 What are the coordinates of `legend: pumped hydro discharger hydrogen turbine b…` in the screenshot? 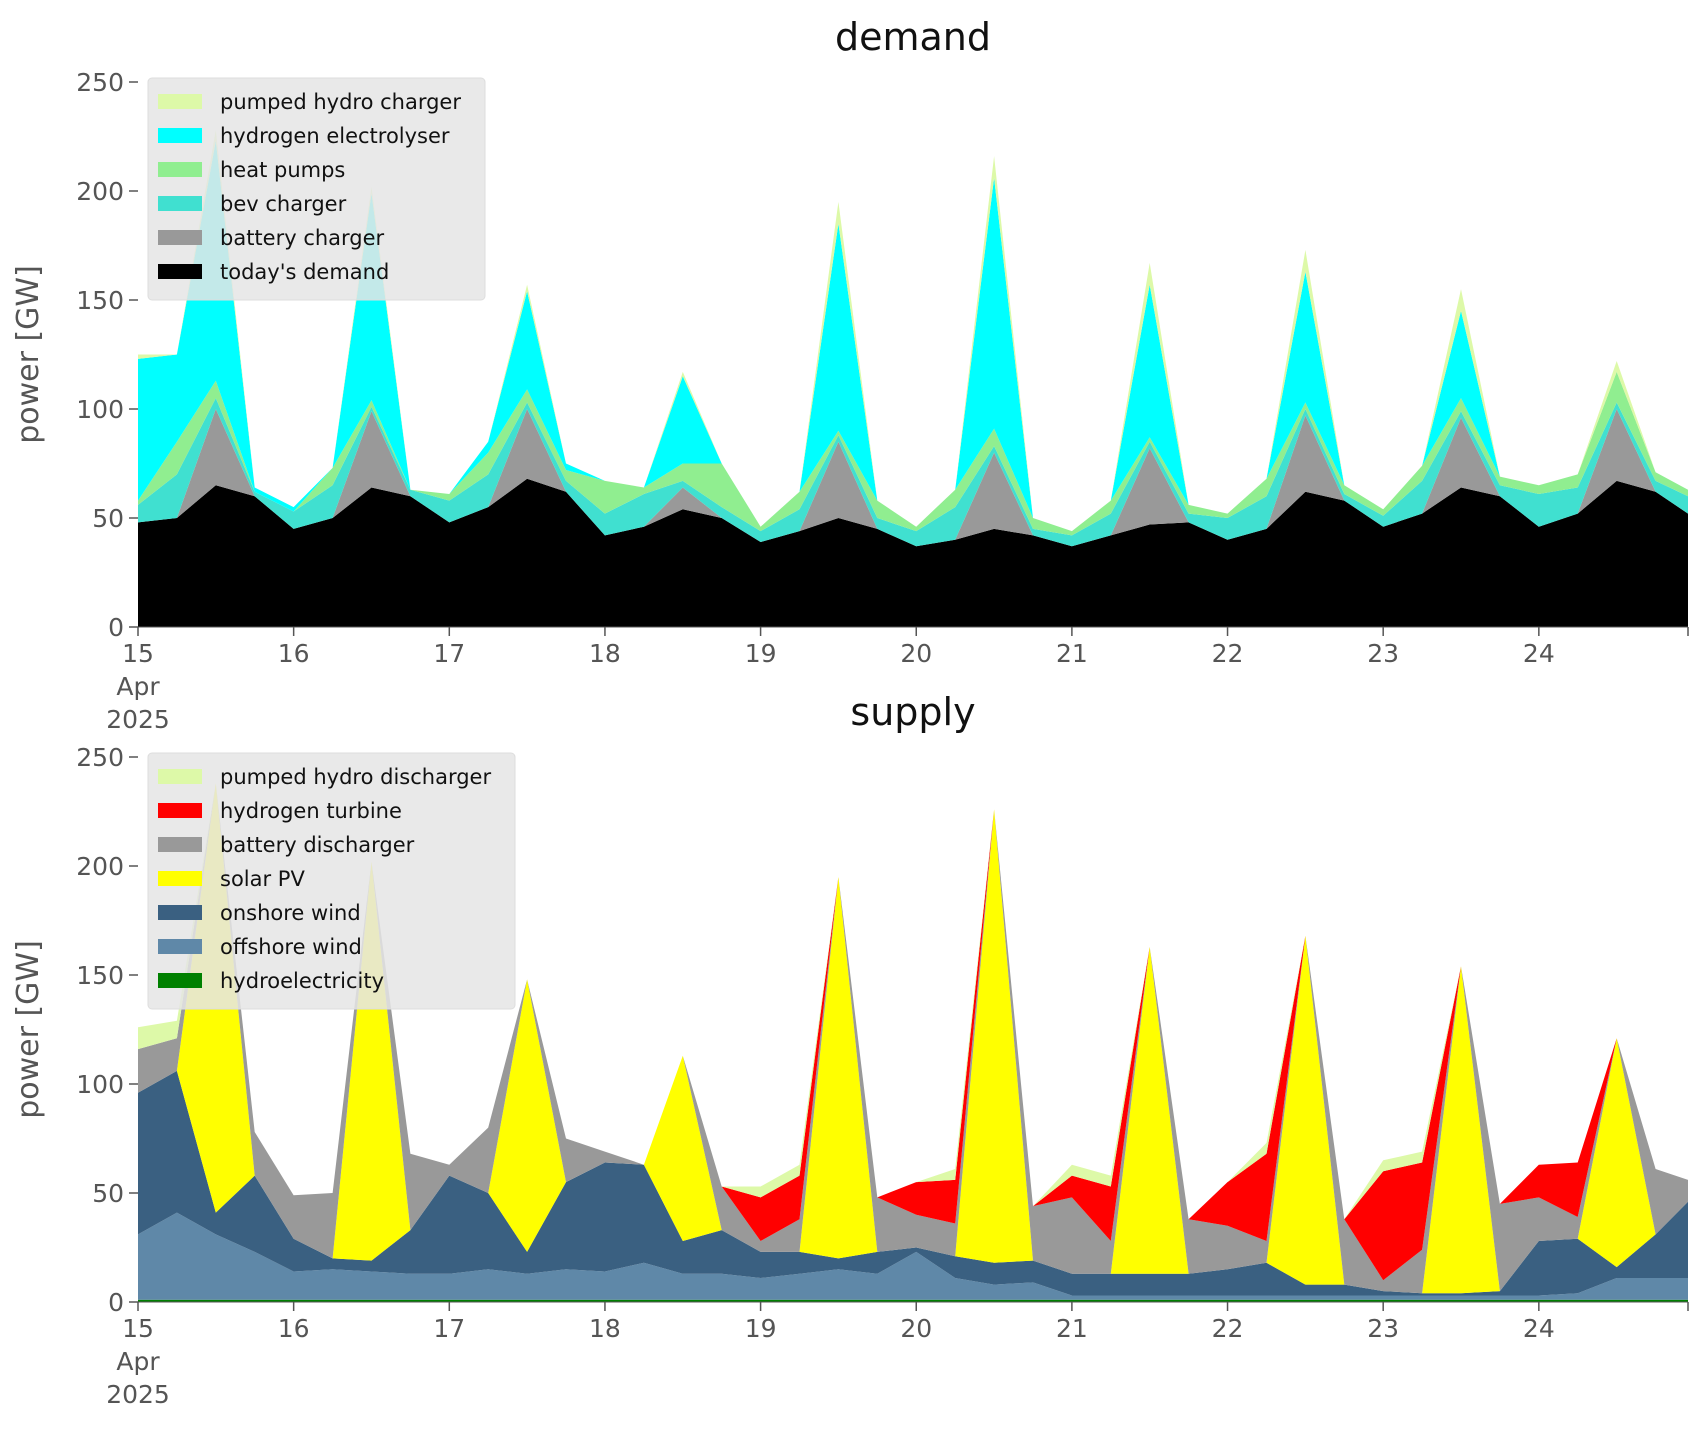 It's located at (331, 881).